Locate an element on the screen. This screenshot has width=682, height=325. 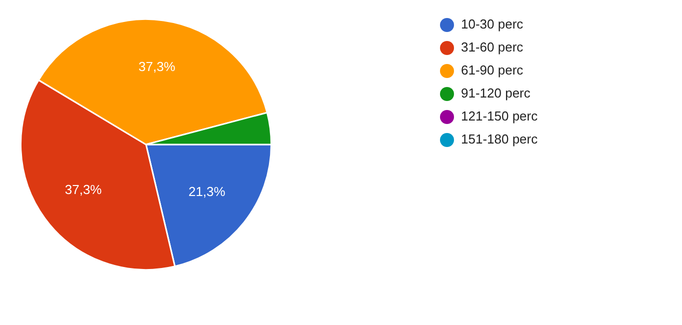
legend-label: 10-30 perc is located at coordinates (492, 24).